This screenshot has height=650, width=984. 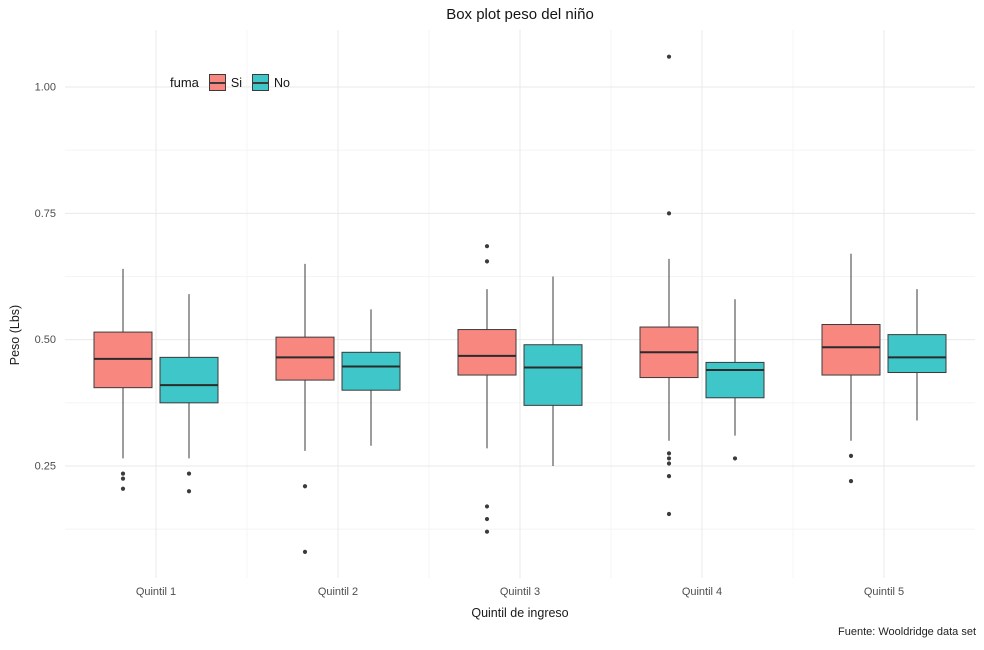 I want to click on x-tick-label: Quintil 1, so click(x=156, y=592).